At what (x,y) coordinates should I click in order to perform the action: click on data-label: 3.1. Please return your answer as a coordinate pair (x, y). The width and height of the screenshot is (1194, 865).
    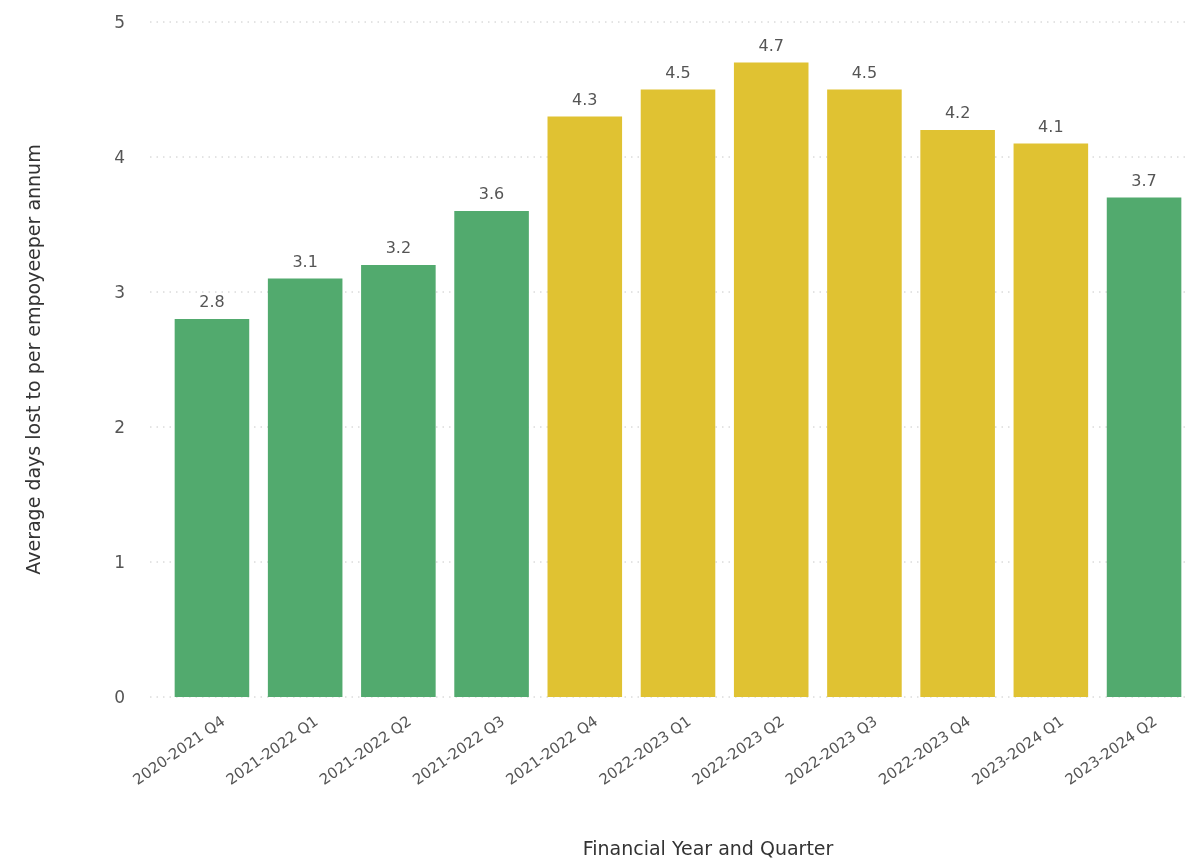
    Looking at the image, I should click on (305, 261).